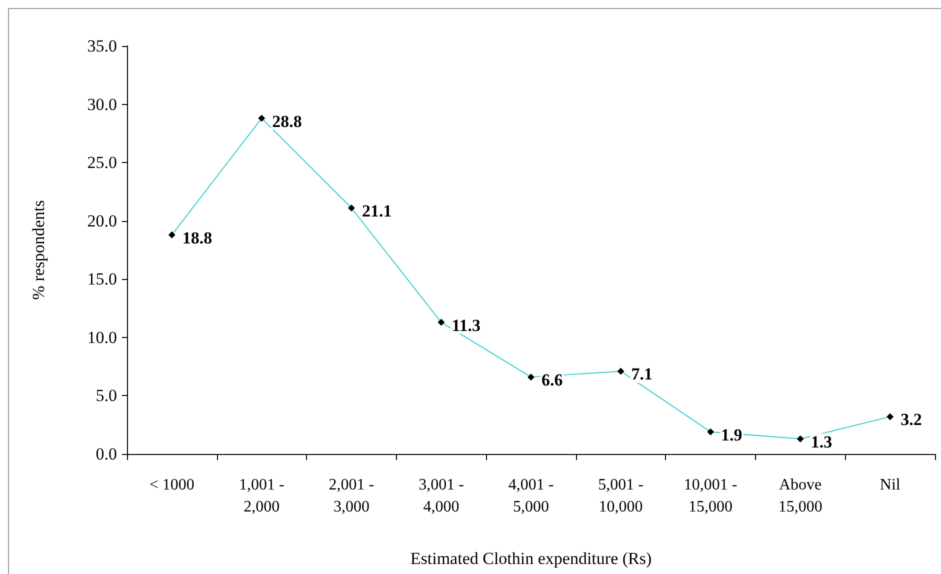 This screenshot has width=941, height=574. I want to click on data-label: 21.1, so click(377, 211).